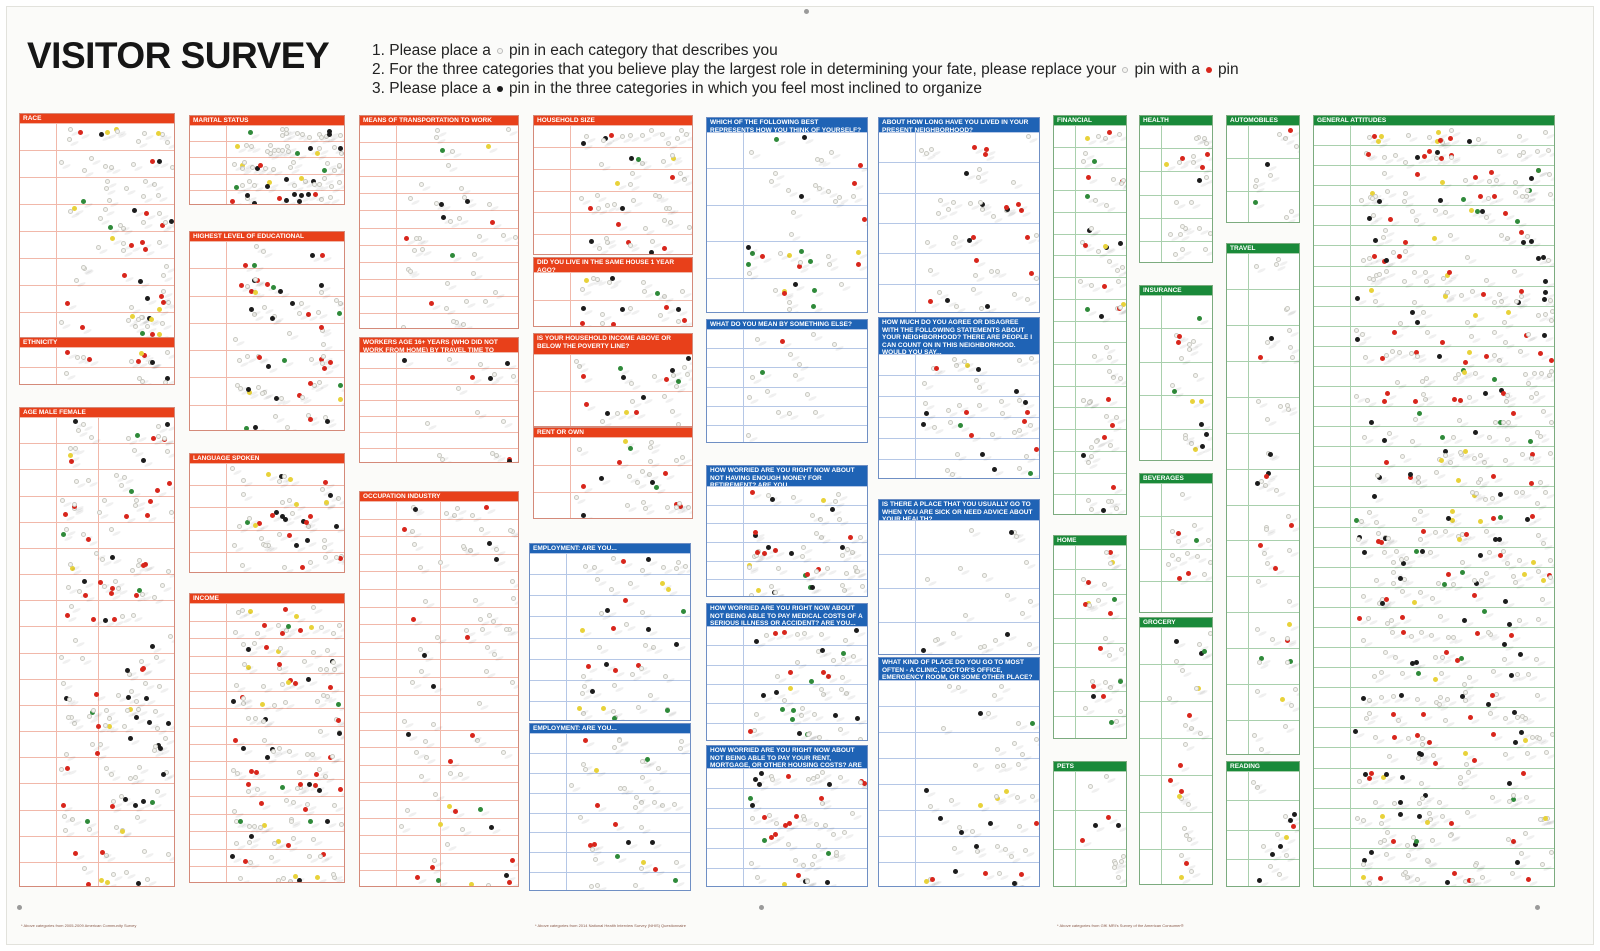 The height and width of the screenshot is (951, 1600). I want to click on panel-header: HEALTH, so click(1176, 120).